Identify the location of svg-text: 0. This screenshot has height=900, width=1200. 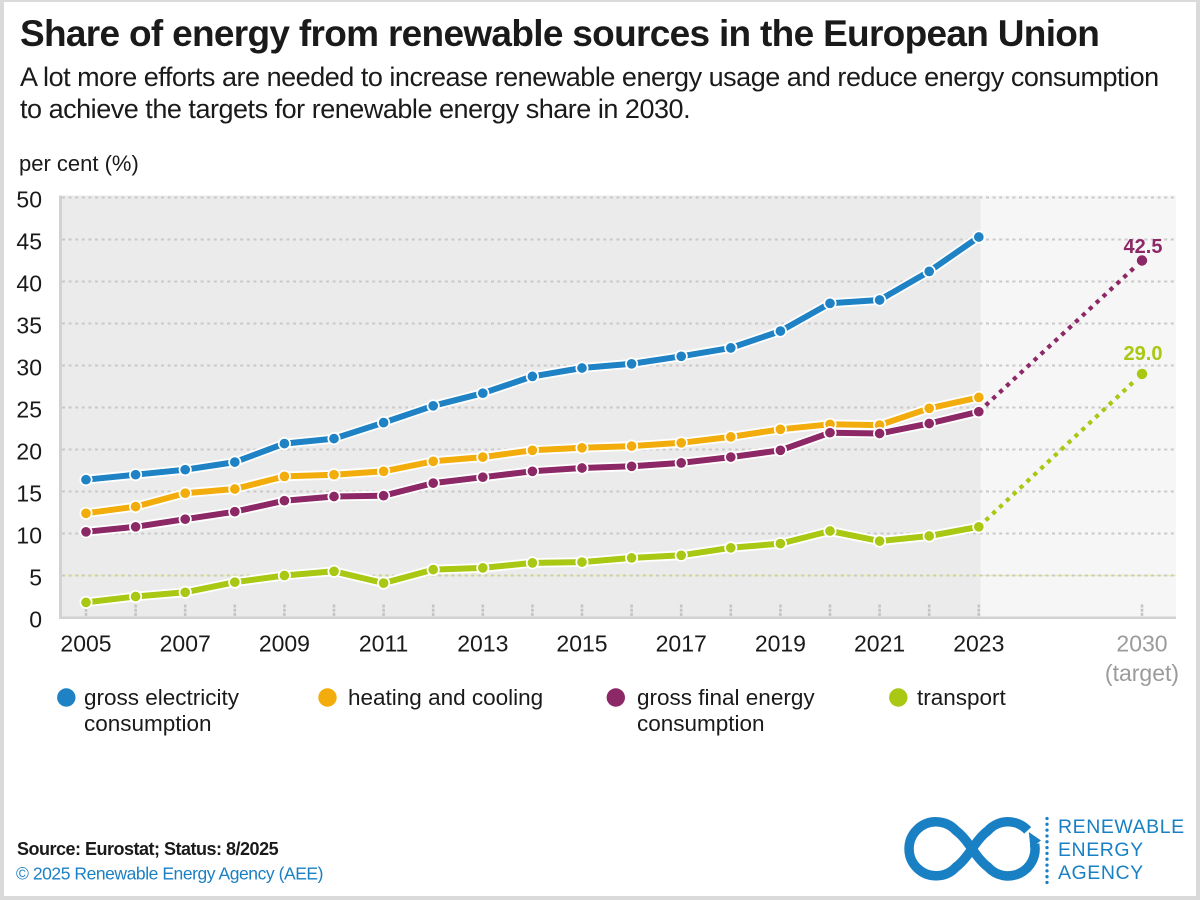
(35, 620).